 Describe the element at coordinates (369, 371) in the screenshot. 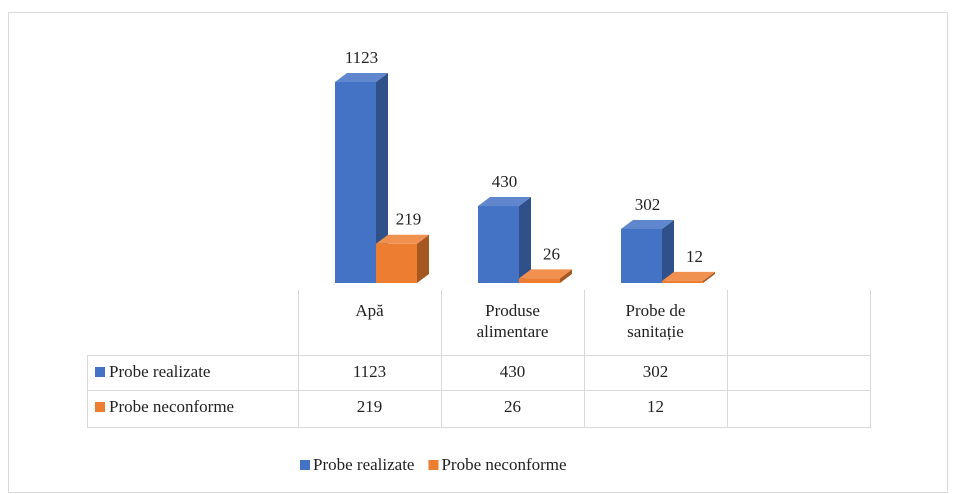

I see `table-value: 1123` at that location.